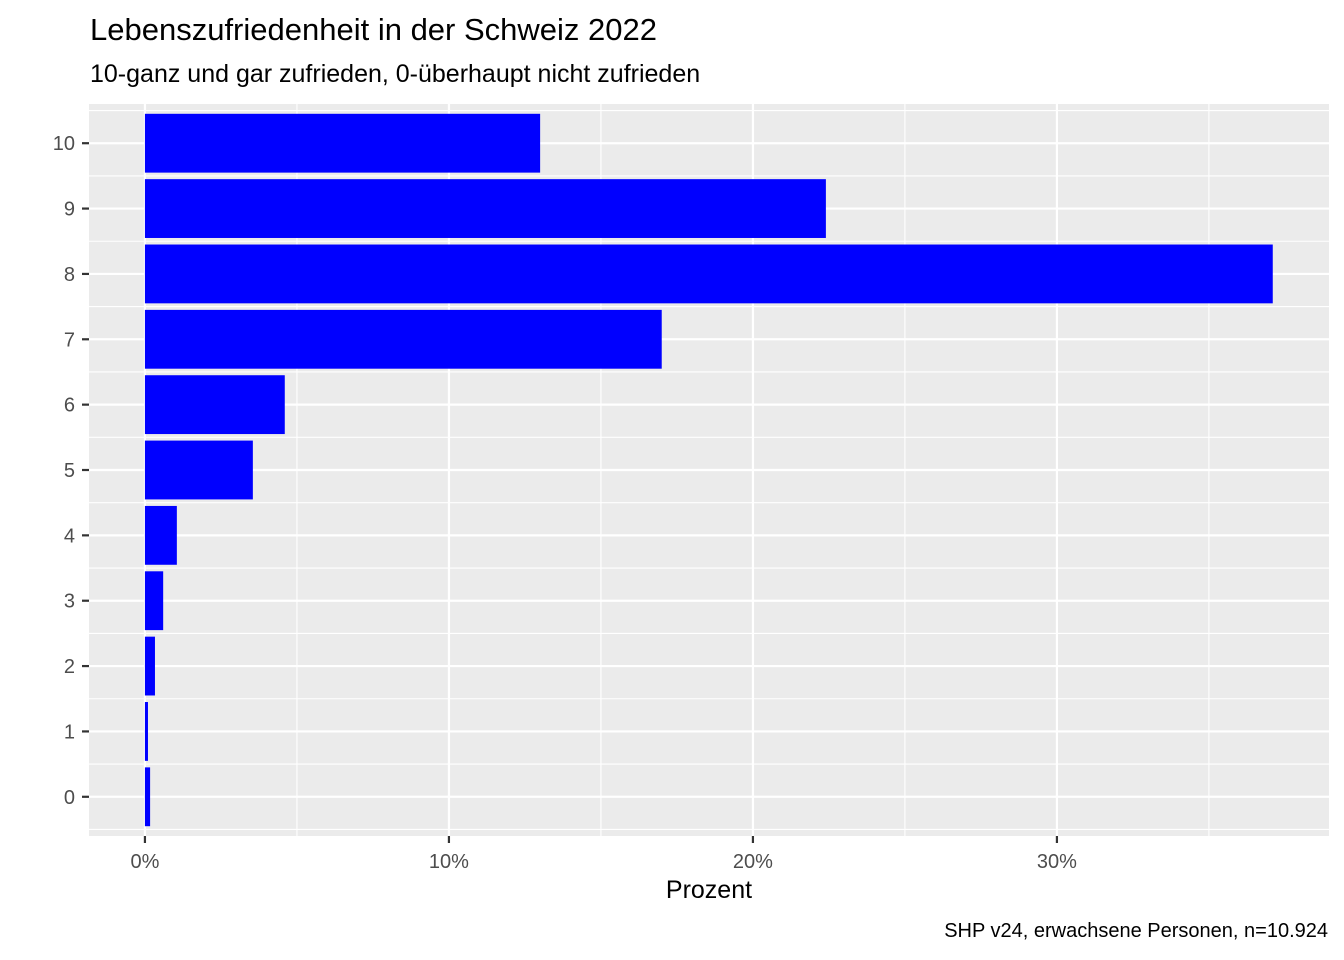  I want to click on y-tick-label: 10, so click(64, 144).